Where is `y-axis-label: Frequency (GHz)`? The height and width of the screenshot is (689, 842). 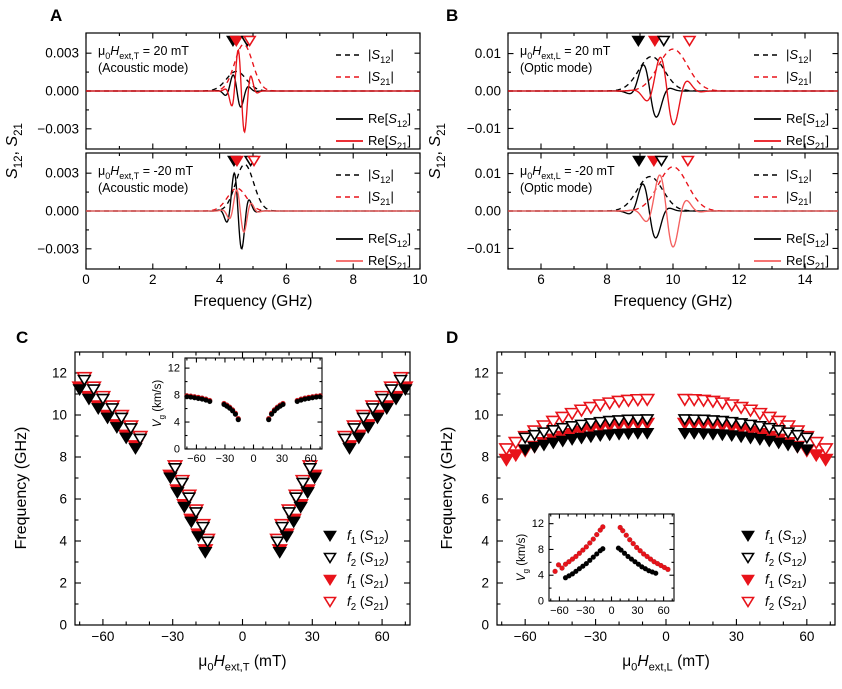 y-axis-label: Frequency (GHz) is located at coordinates (447, 488).